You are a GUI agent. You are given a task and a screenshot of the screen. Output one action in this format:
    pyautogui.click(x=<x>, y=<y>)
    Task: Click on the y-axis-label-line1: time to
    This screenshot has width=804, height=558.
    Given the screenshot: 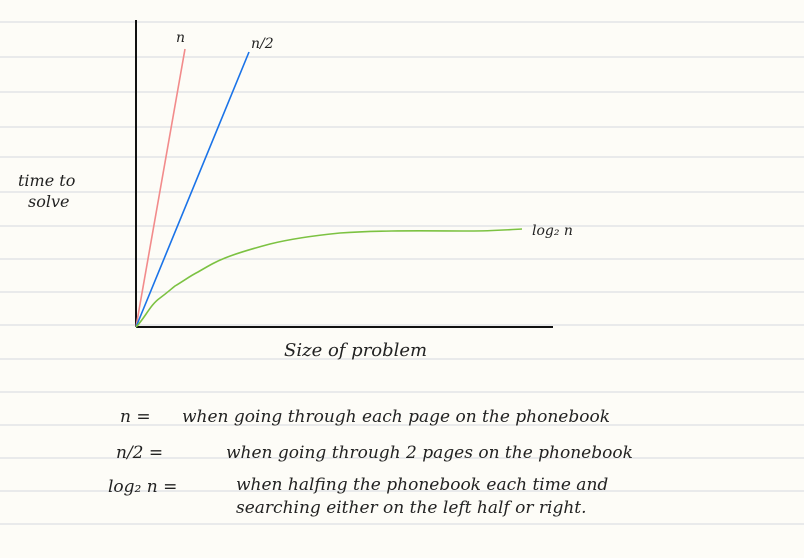 What is the action you would take?
    pyautogui.click(x=46, y=180)
    